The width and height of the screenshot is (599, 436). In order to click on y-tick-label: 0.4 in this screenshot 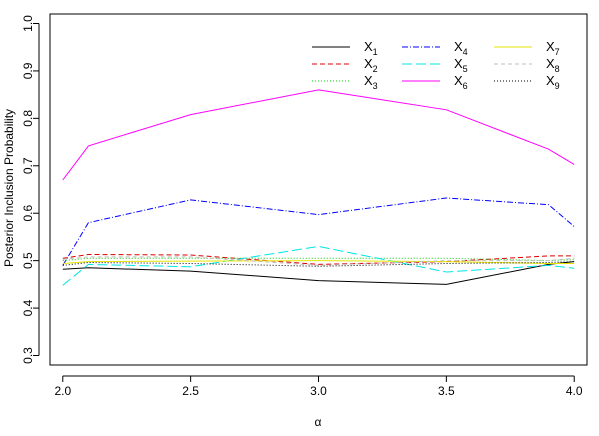, I will do `click(28, 307)`.